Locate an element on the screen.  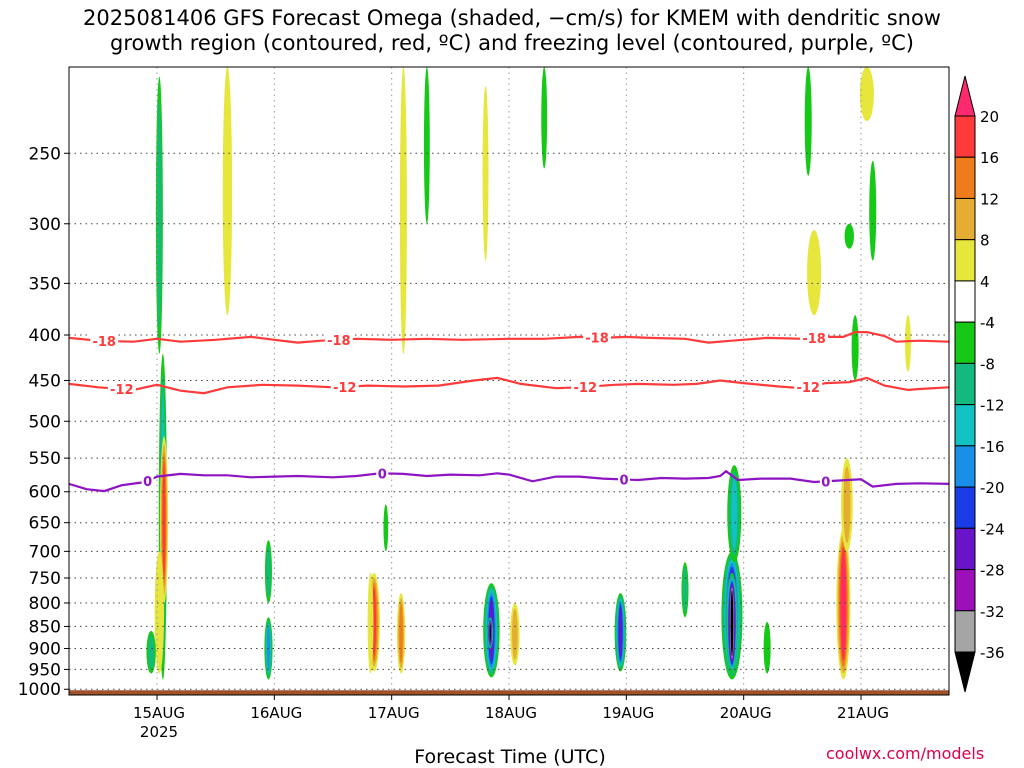
colorbar-label: 20 is located at coordinates (989, 117).